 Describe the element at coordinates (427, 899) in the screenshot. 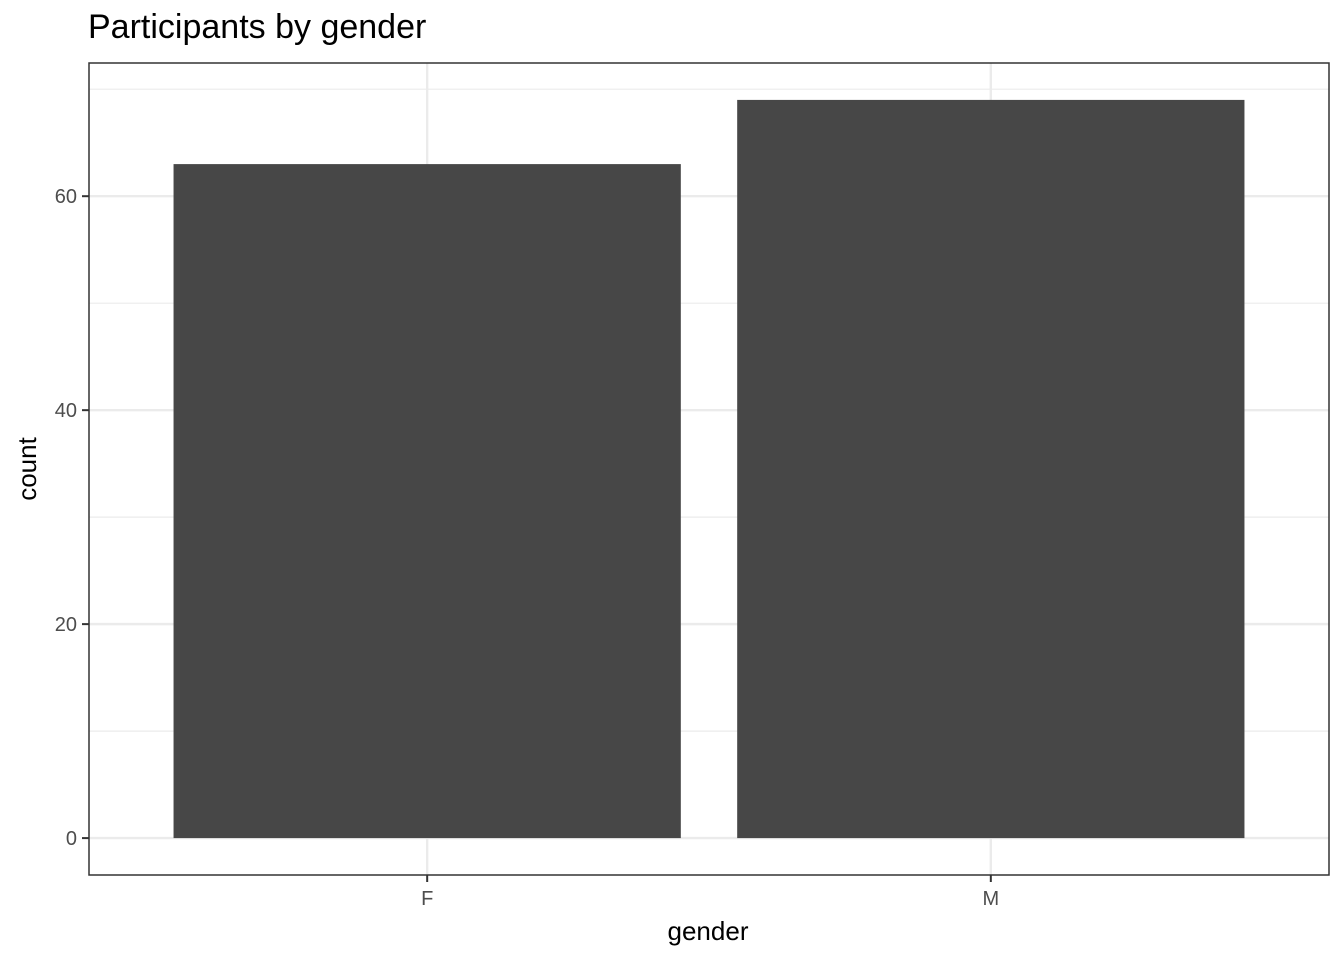

I see `x-tick-label: F` at that location.